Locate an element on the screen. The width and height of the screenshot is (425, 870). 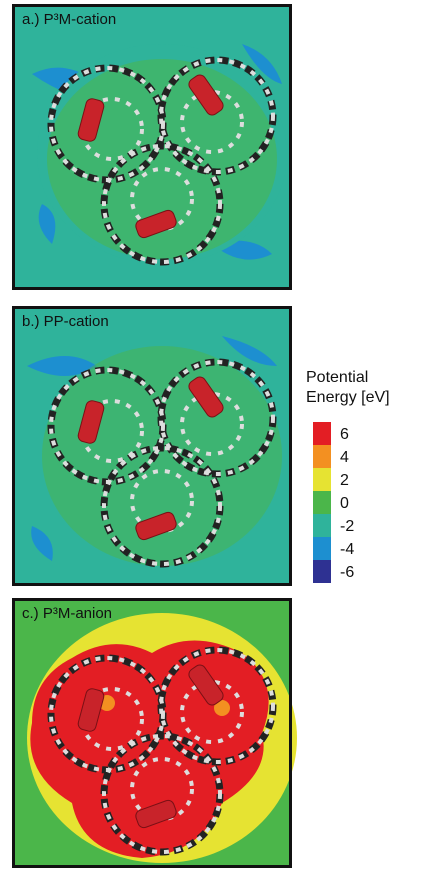
legend-label: 0 is located at coordinates (344, 503).